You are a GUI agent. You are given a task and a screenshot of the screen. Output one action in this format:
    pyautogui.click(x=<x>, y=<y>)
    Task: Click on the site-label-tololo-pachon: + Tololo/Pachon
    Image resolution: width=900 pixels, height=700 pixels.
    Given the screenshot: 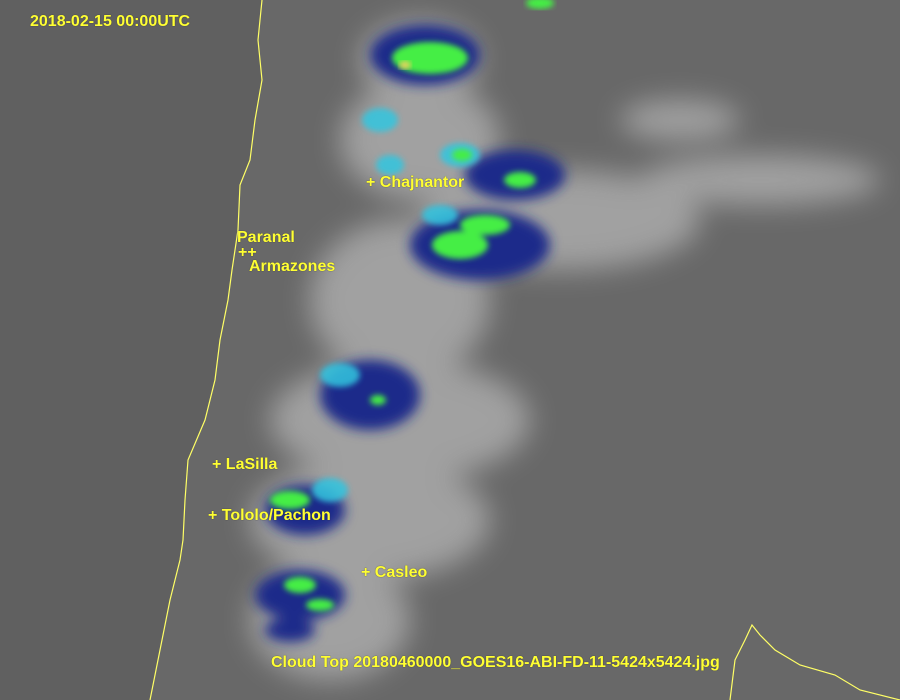 What is the action you would take?
    pyautogui.click(x=269, y=515)
    